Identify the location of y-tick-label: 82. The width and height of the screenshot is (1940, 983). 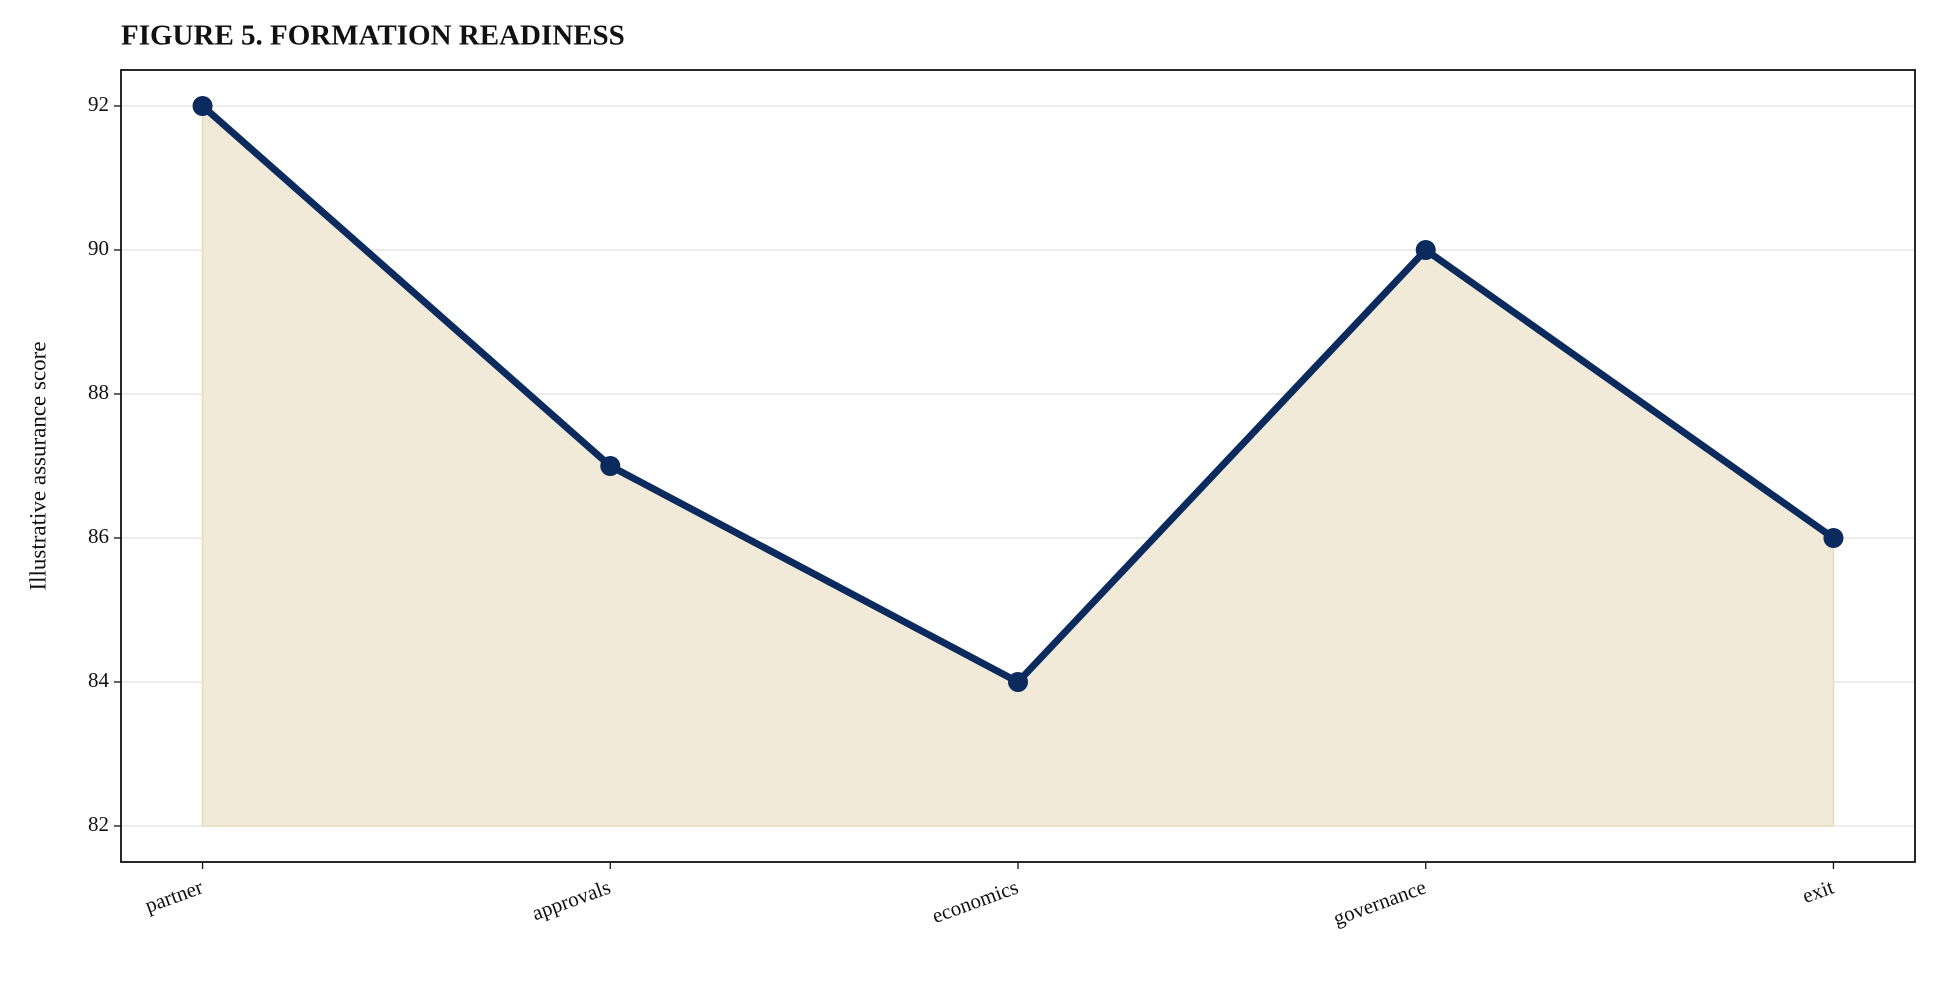
(98, 824).